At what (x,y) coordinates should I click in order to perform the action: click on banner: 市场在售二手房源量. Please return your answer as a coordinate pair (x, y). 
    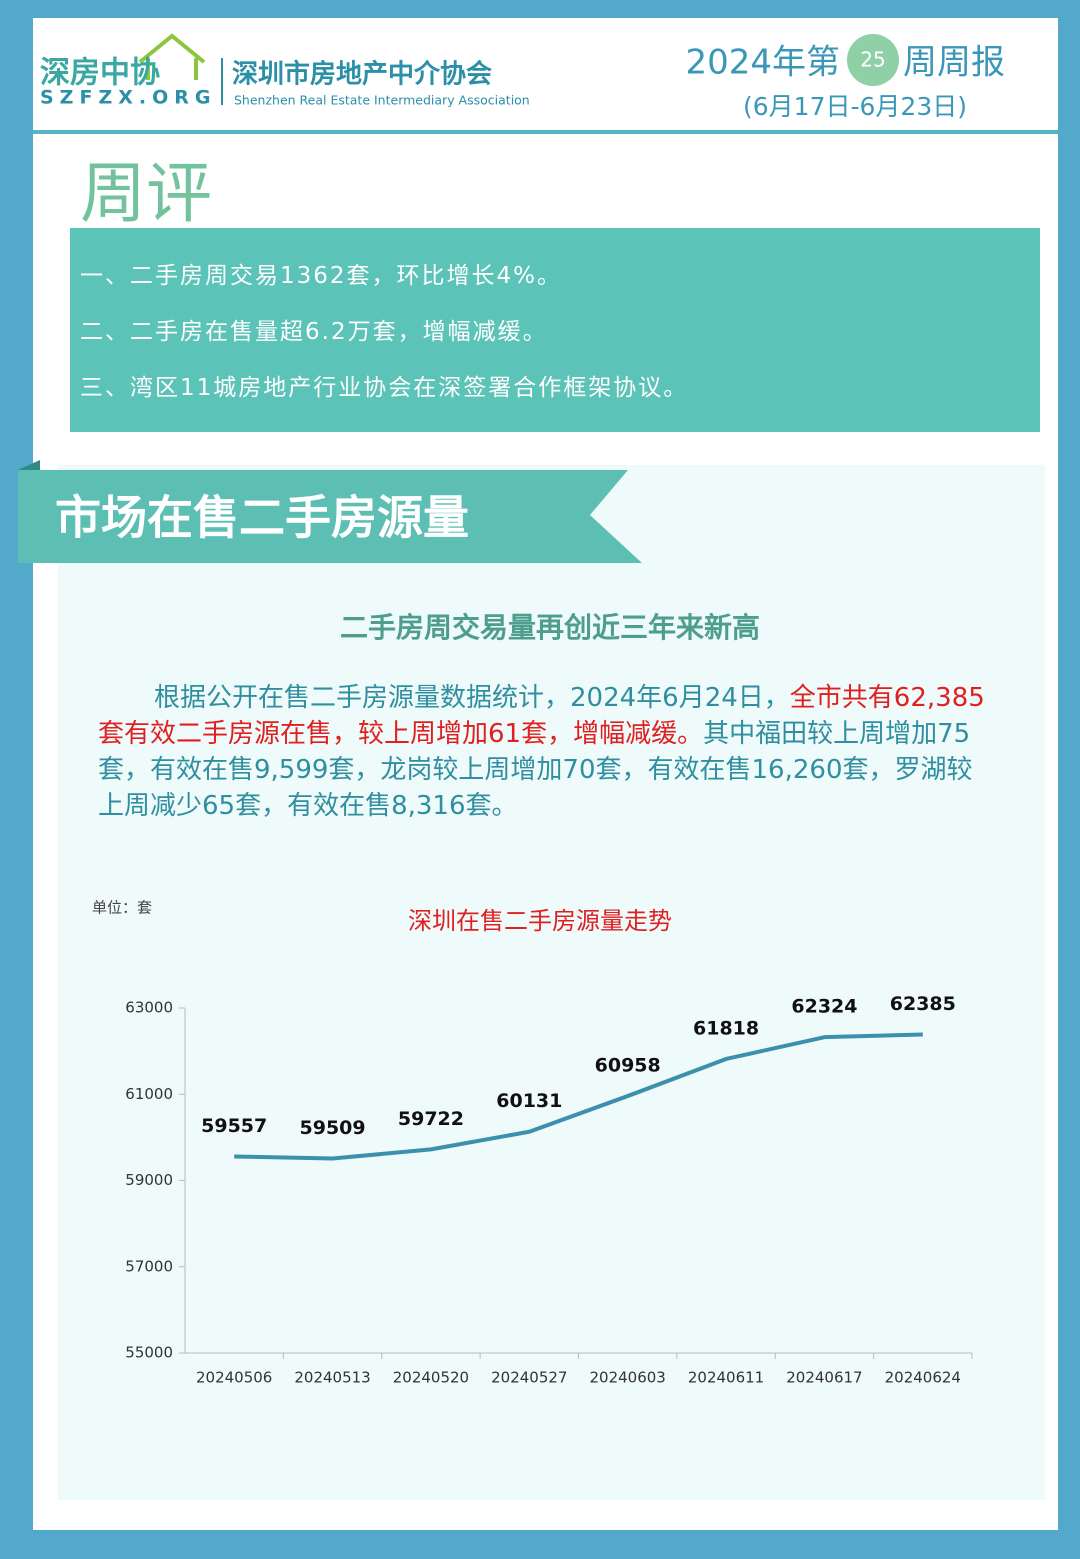
    Looking at the image, I should click on (330, 511).